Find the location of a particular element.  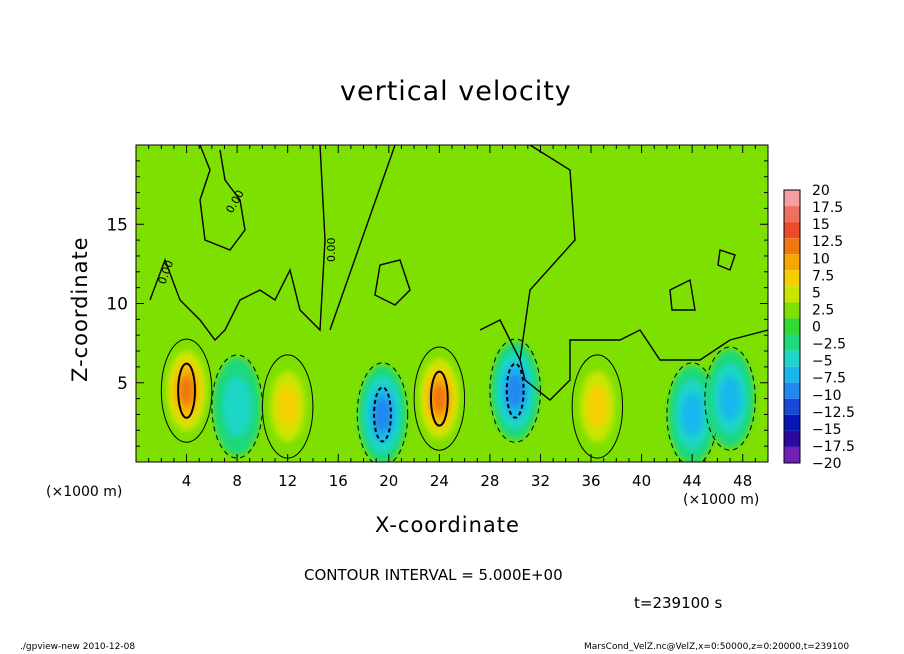

colorbar-label: 15 is located at coordinates (821, 225).